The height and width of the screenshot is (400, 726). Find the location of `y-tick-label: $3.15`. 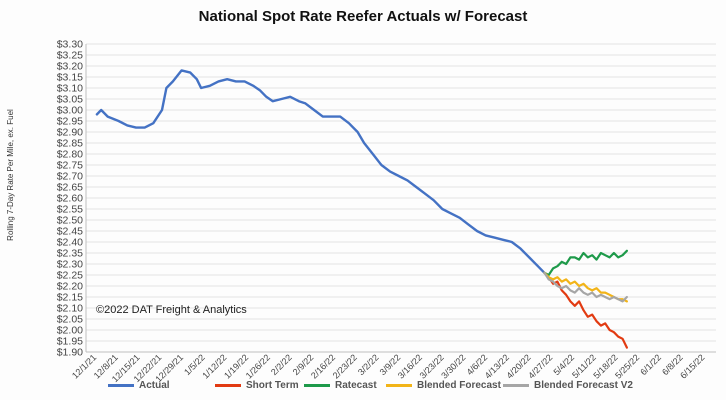

y-tick-label: $3.15 is located at coordinates (70, 78).